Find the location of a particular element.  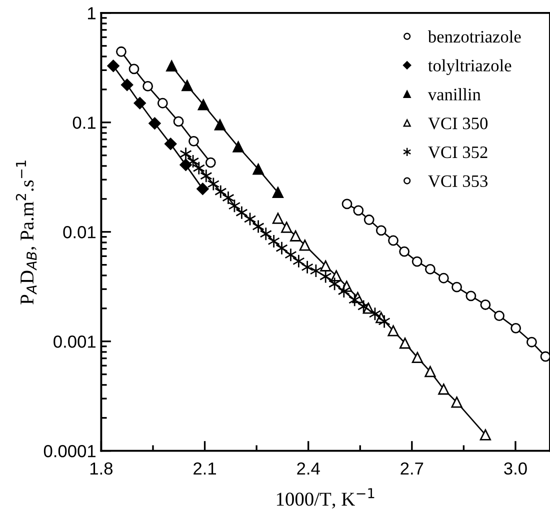

legend-label: vanillin is located at coordinates (454, 94).